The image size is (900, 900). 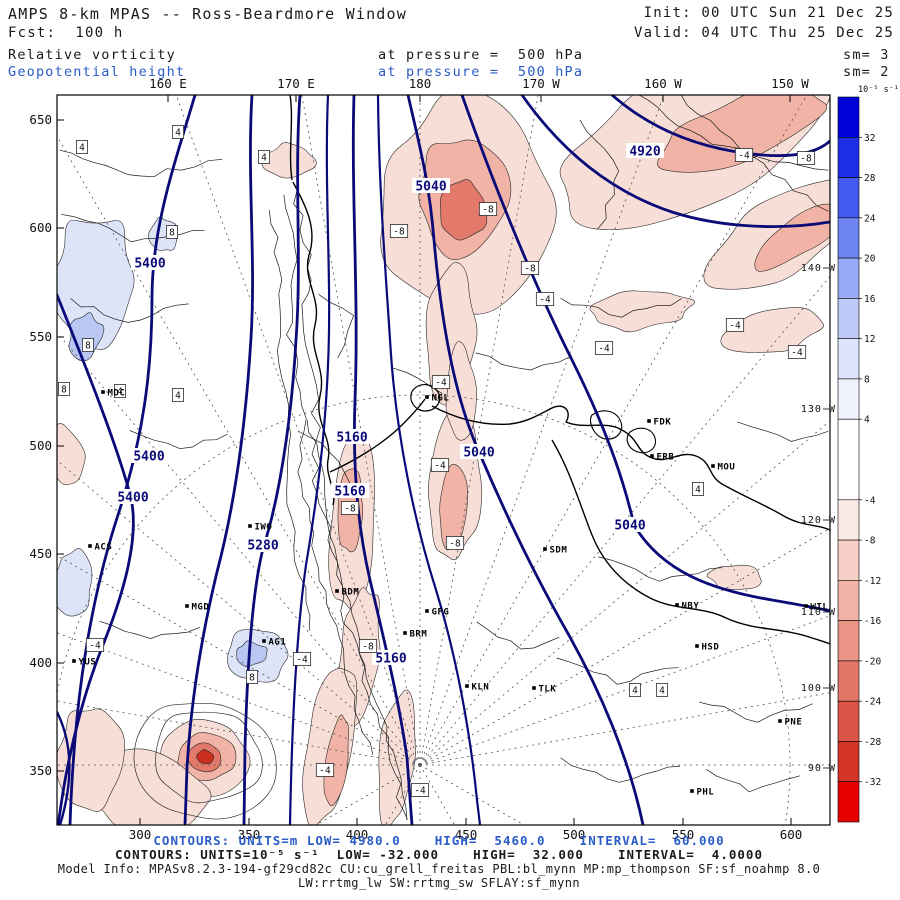 I want to click on bottom-axis-label: 350, so click(x=249, y=834).